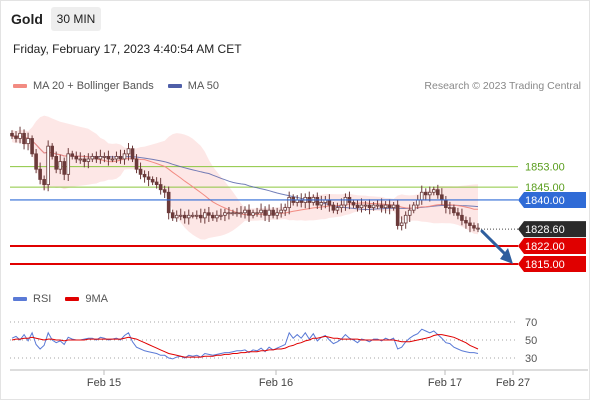 This screenshot has height=400, width=590. I want to click on rsi-ma9-line, so click(245, 346).